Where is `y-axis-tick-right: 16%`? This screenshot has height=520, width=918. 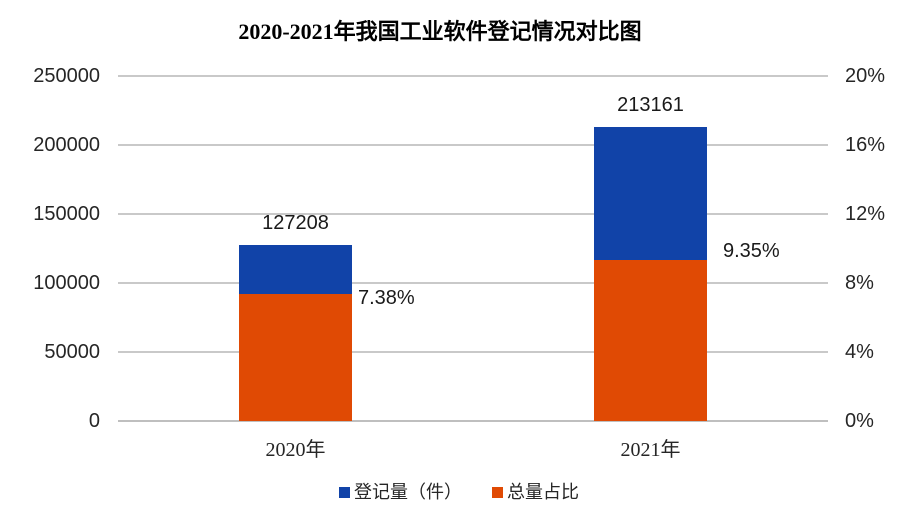 y-axis-tick-right: 16% is located at coordinates (865, 145).